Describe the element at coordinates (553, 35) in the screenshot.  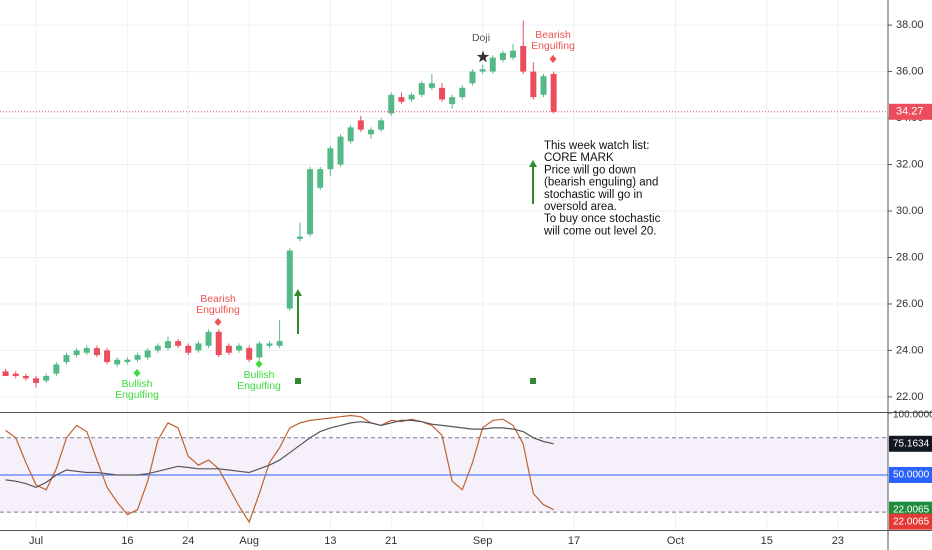
I see `annotation-text: Bearish` at that location.